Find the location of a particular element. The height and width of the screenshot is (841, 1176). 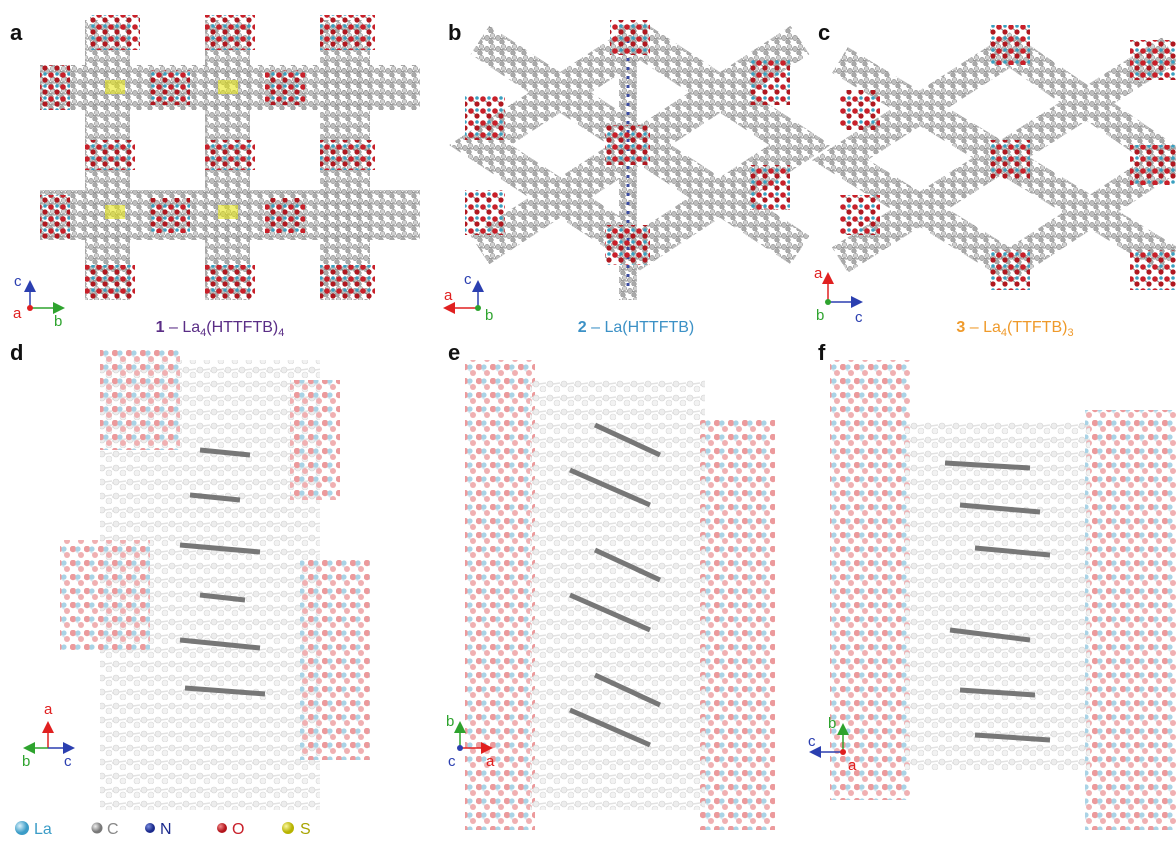

structure-d is located at coordinates (215, 580).